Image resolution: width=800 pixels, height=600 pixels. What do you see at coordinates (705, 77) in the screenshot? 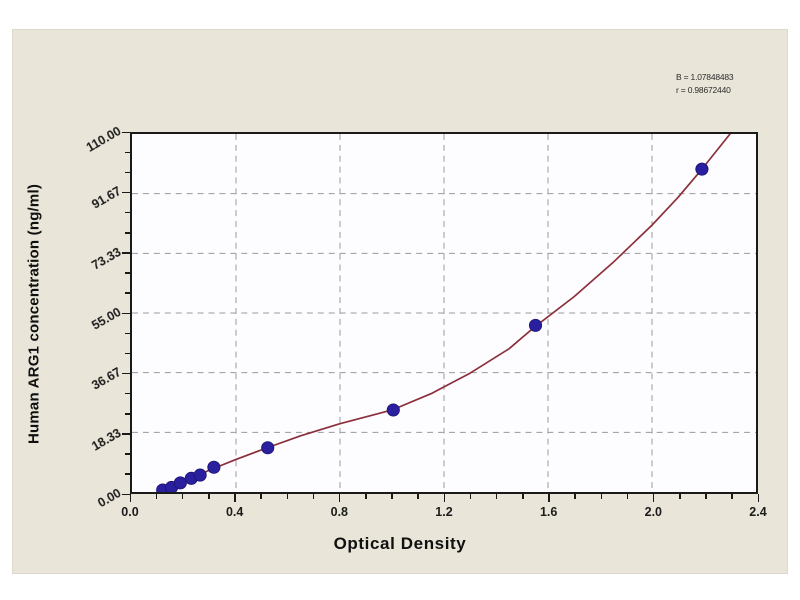
I see `slope-annotation: B = 1.07848483` at bounding box center [705, 77].